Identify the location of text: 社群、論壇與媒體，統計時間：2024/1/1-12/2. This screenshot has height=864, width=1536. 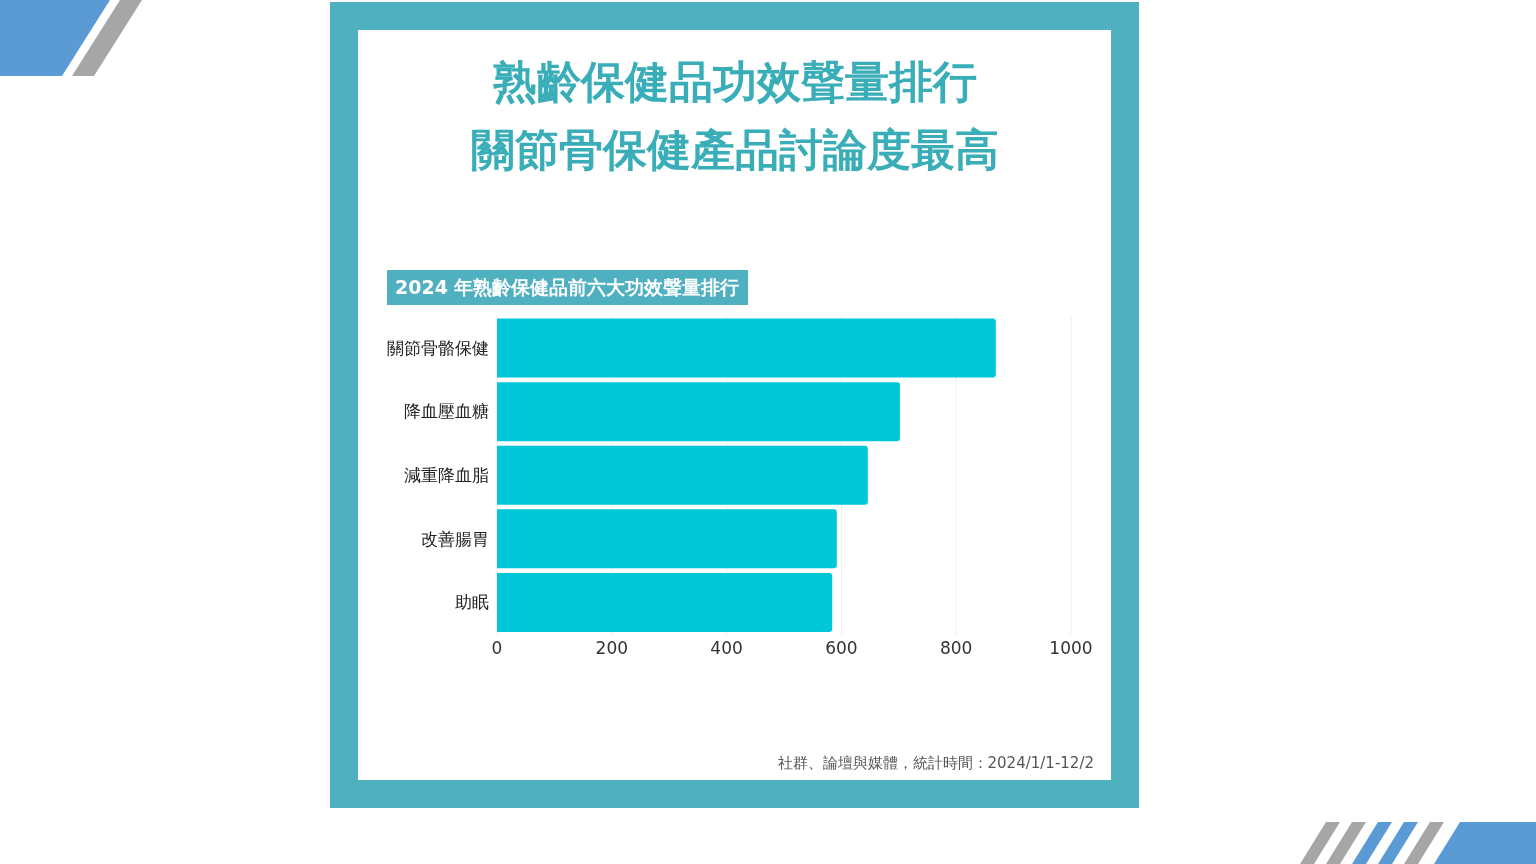
(935, 763).